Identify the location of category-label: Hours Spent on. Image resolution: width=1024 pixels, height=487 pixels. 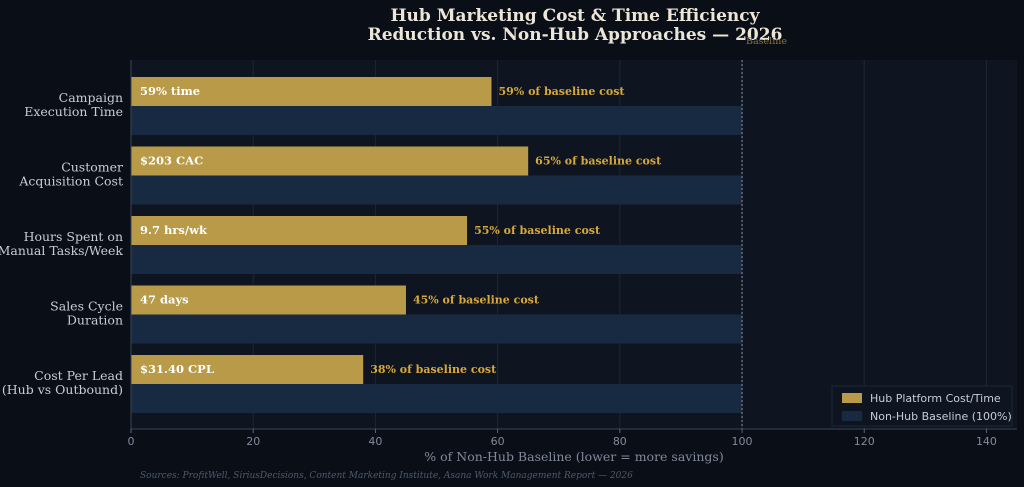
(73, 236).